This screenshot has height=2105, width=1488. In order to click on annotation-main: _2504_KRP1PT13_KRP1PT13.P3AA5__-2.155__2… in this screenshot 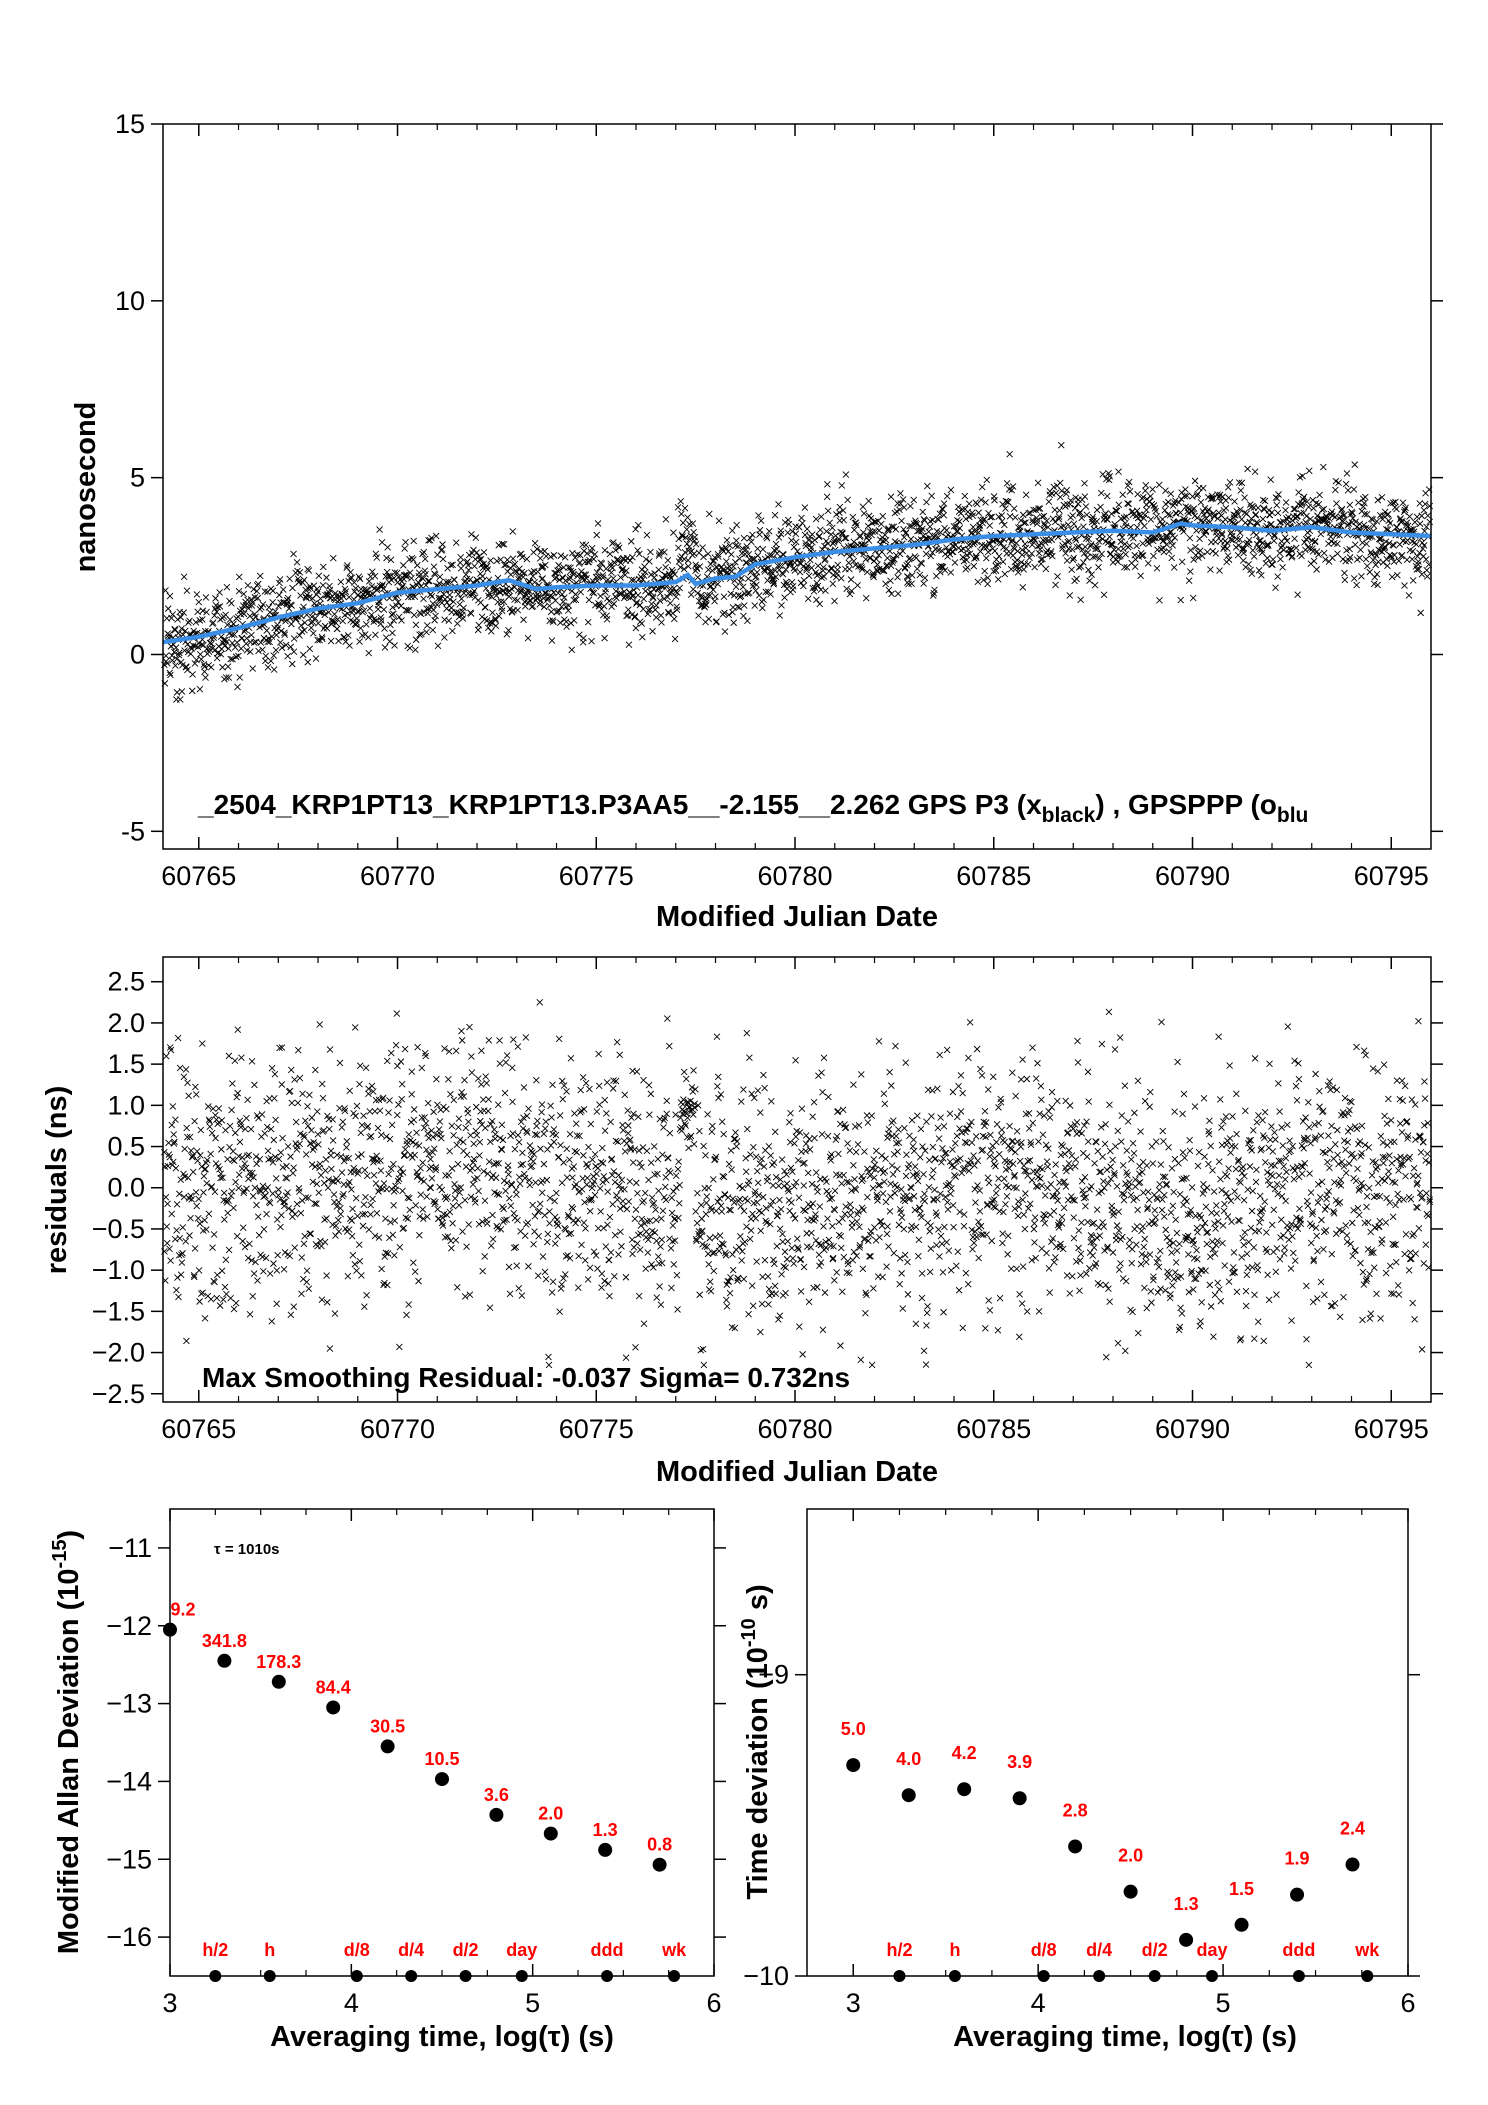, I will do `click(619, 804)`.